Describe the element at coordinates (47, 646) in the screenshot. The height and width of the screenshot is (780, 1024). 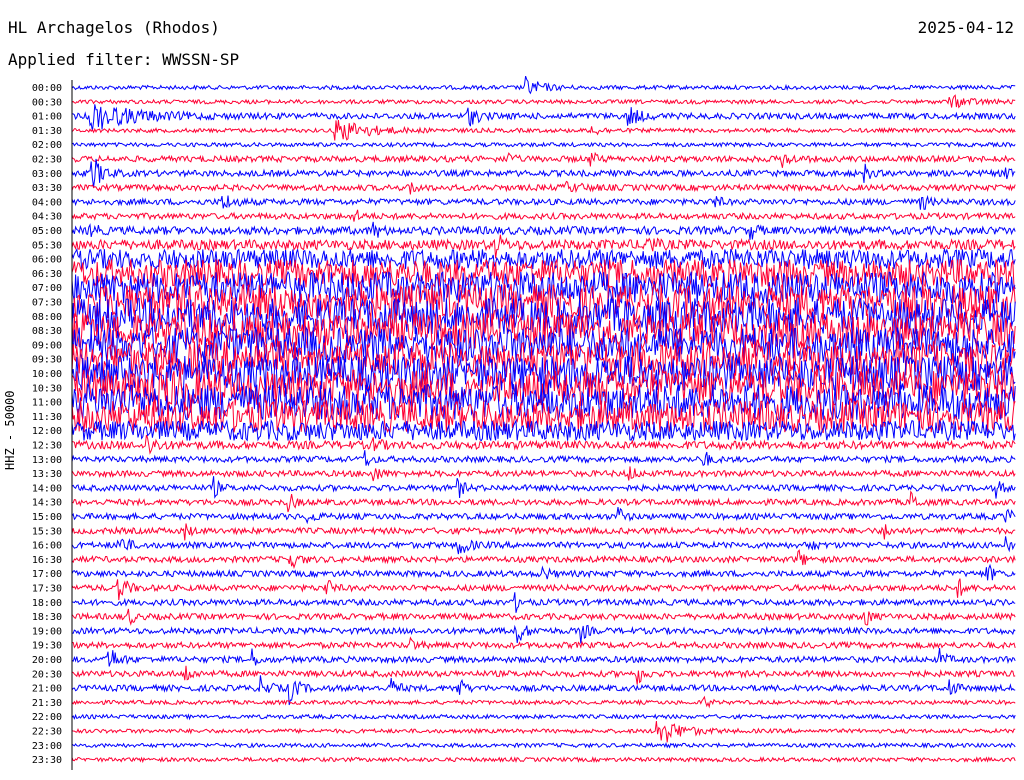
I see `time-tick-1930: 19:30` at that location.